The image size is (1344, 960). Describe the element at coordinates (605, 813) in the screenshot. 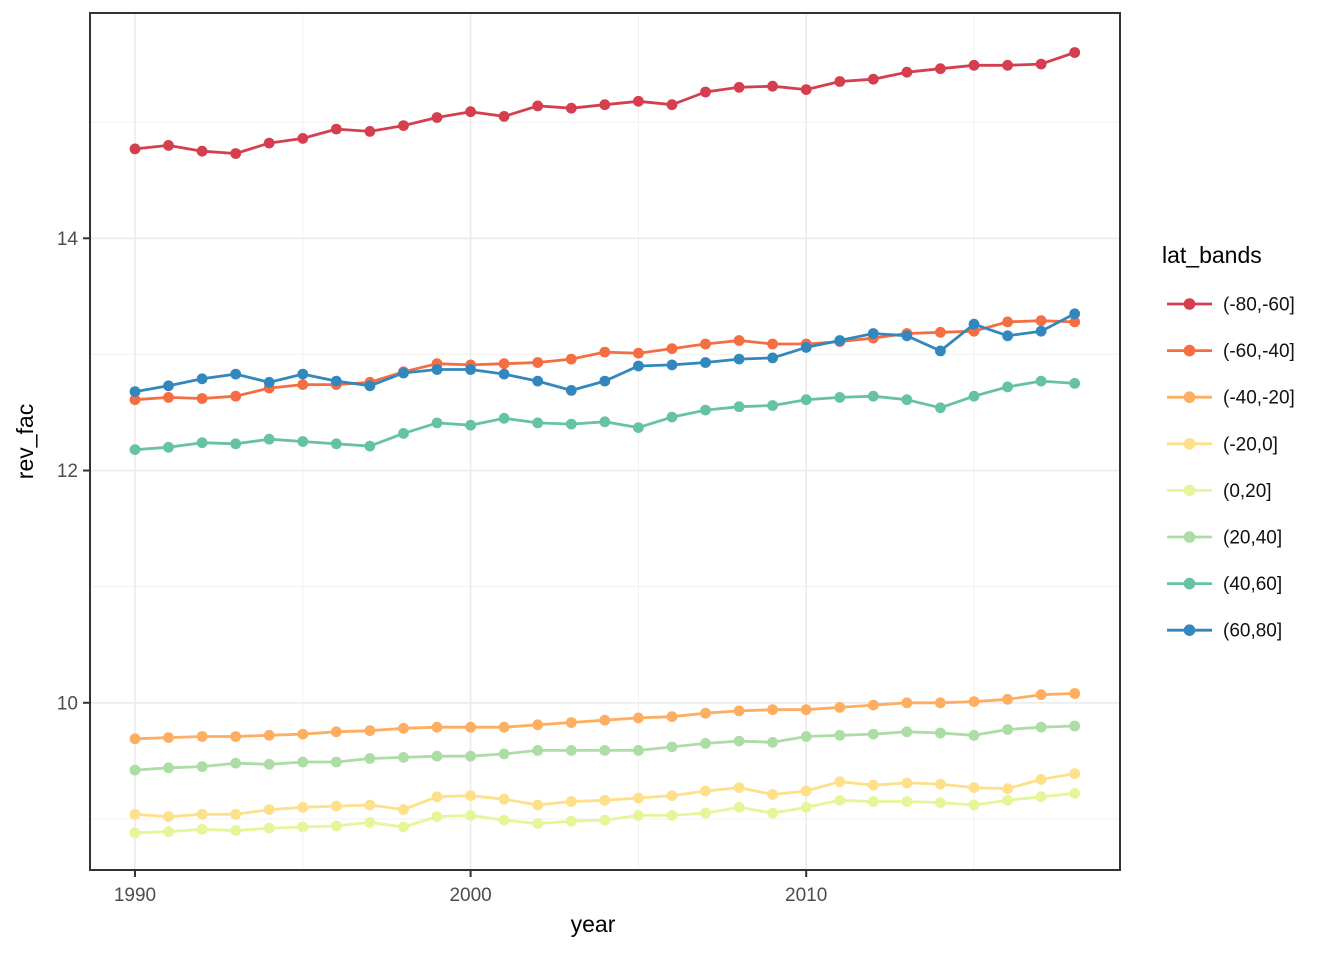

I see `series-(0,20]` at that location.